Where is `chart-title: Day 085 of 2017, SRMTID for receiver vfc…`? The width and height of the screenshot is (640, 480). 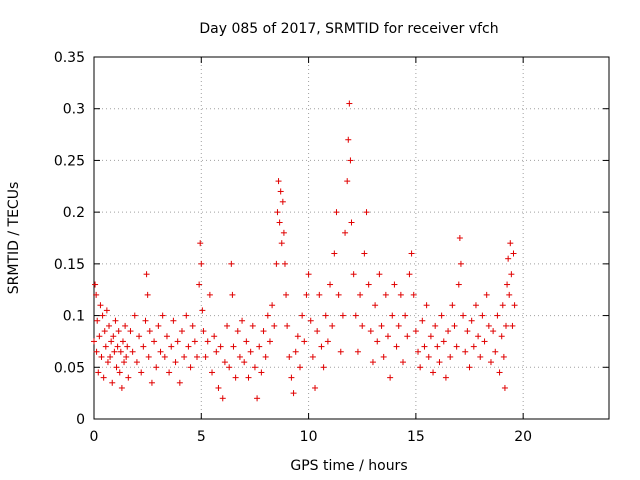
chart-title: Day 085 of 2017, SRMTID for receiver vfc… is located at coordinates (348, 29).